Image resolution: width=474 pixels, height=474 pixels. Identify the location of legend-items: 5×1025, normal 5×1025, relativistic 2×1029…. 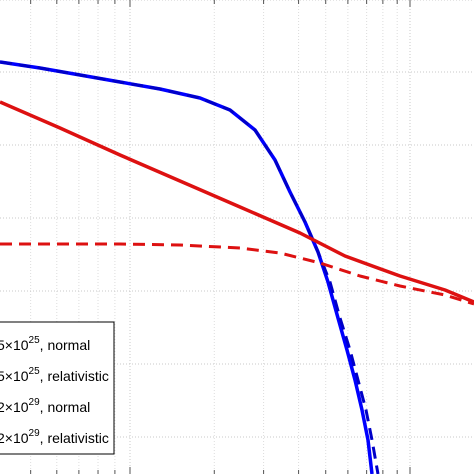
(54, 390).